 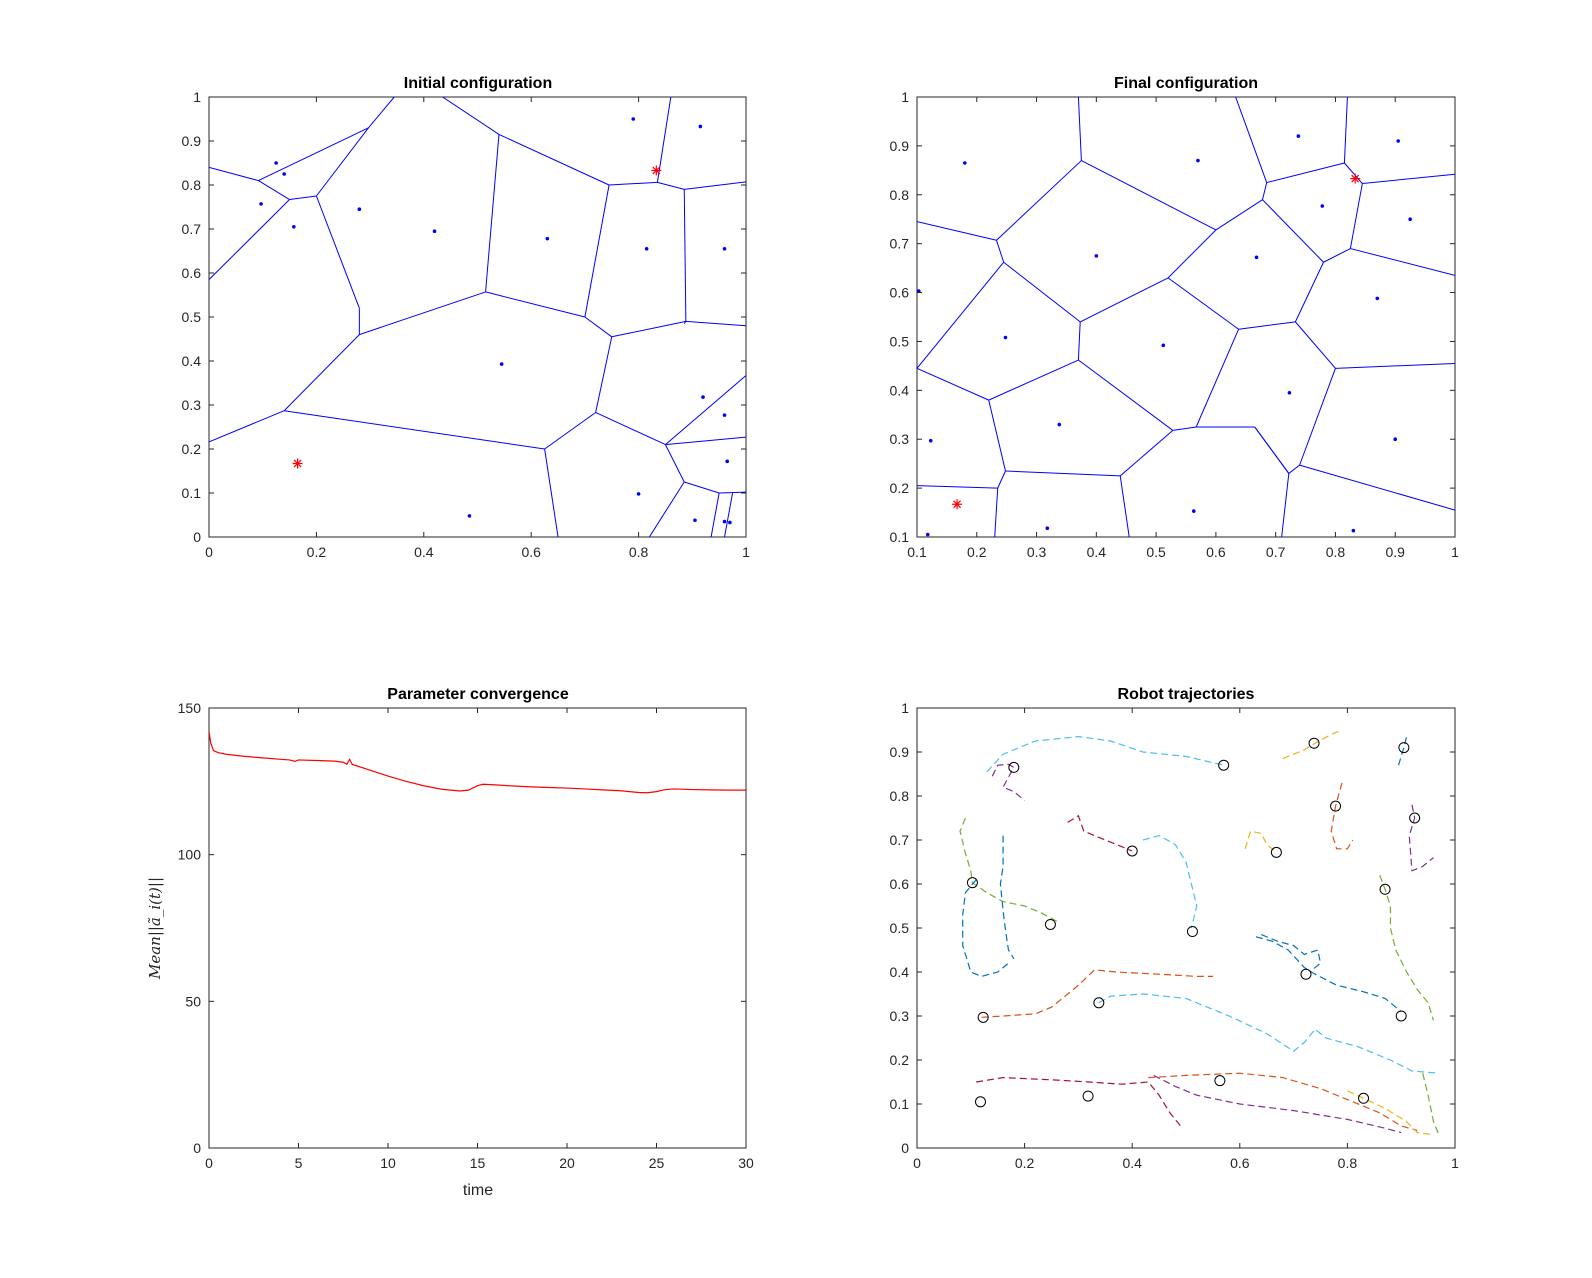 I want to click on y-tick-label: 0.4, so click(x=900, y=972).